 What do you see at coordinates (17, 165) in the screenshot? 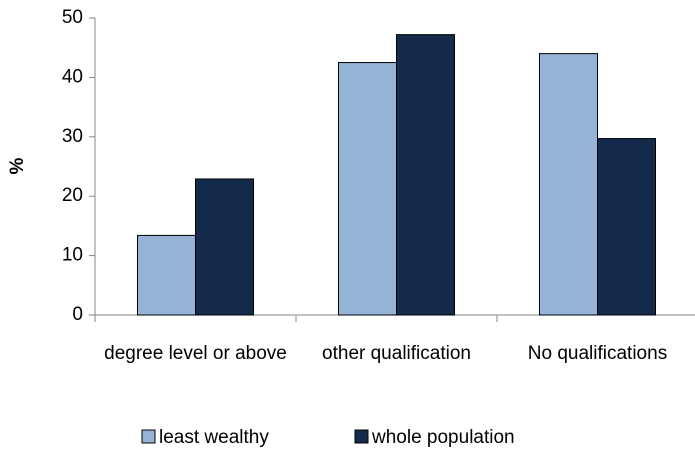
I see `y-axis-label: %` at bounding box center [17, 165].